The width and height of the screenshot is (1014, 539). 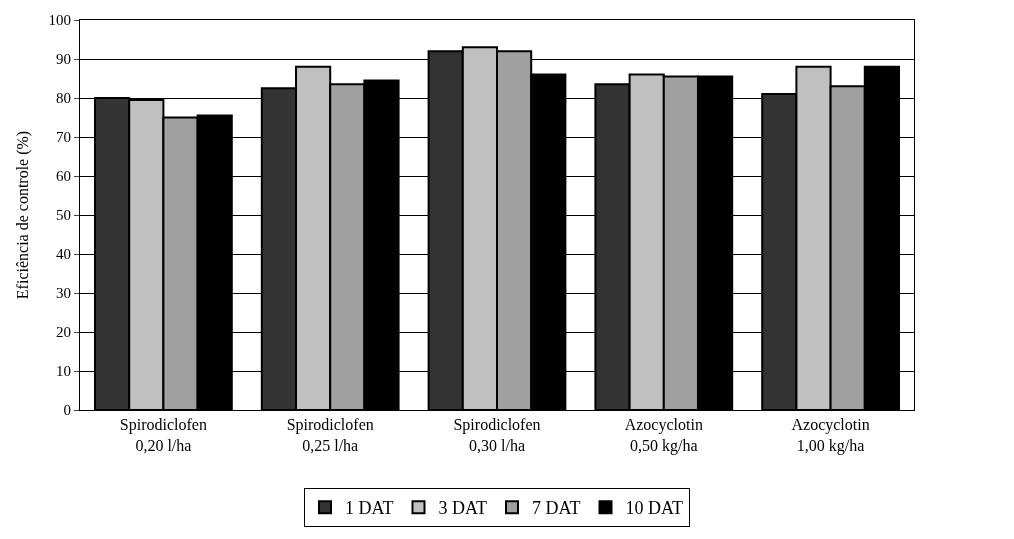 I want to click on legend-label: 7 DAT, so click(x=556, y=508).